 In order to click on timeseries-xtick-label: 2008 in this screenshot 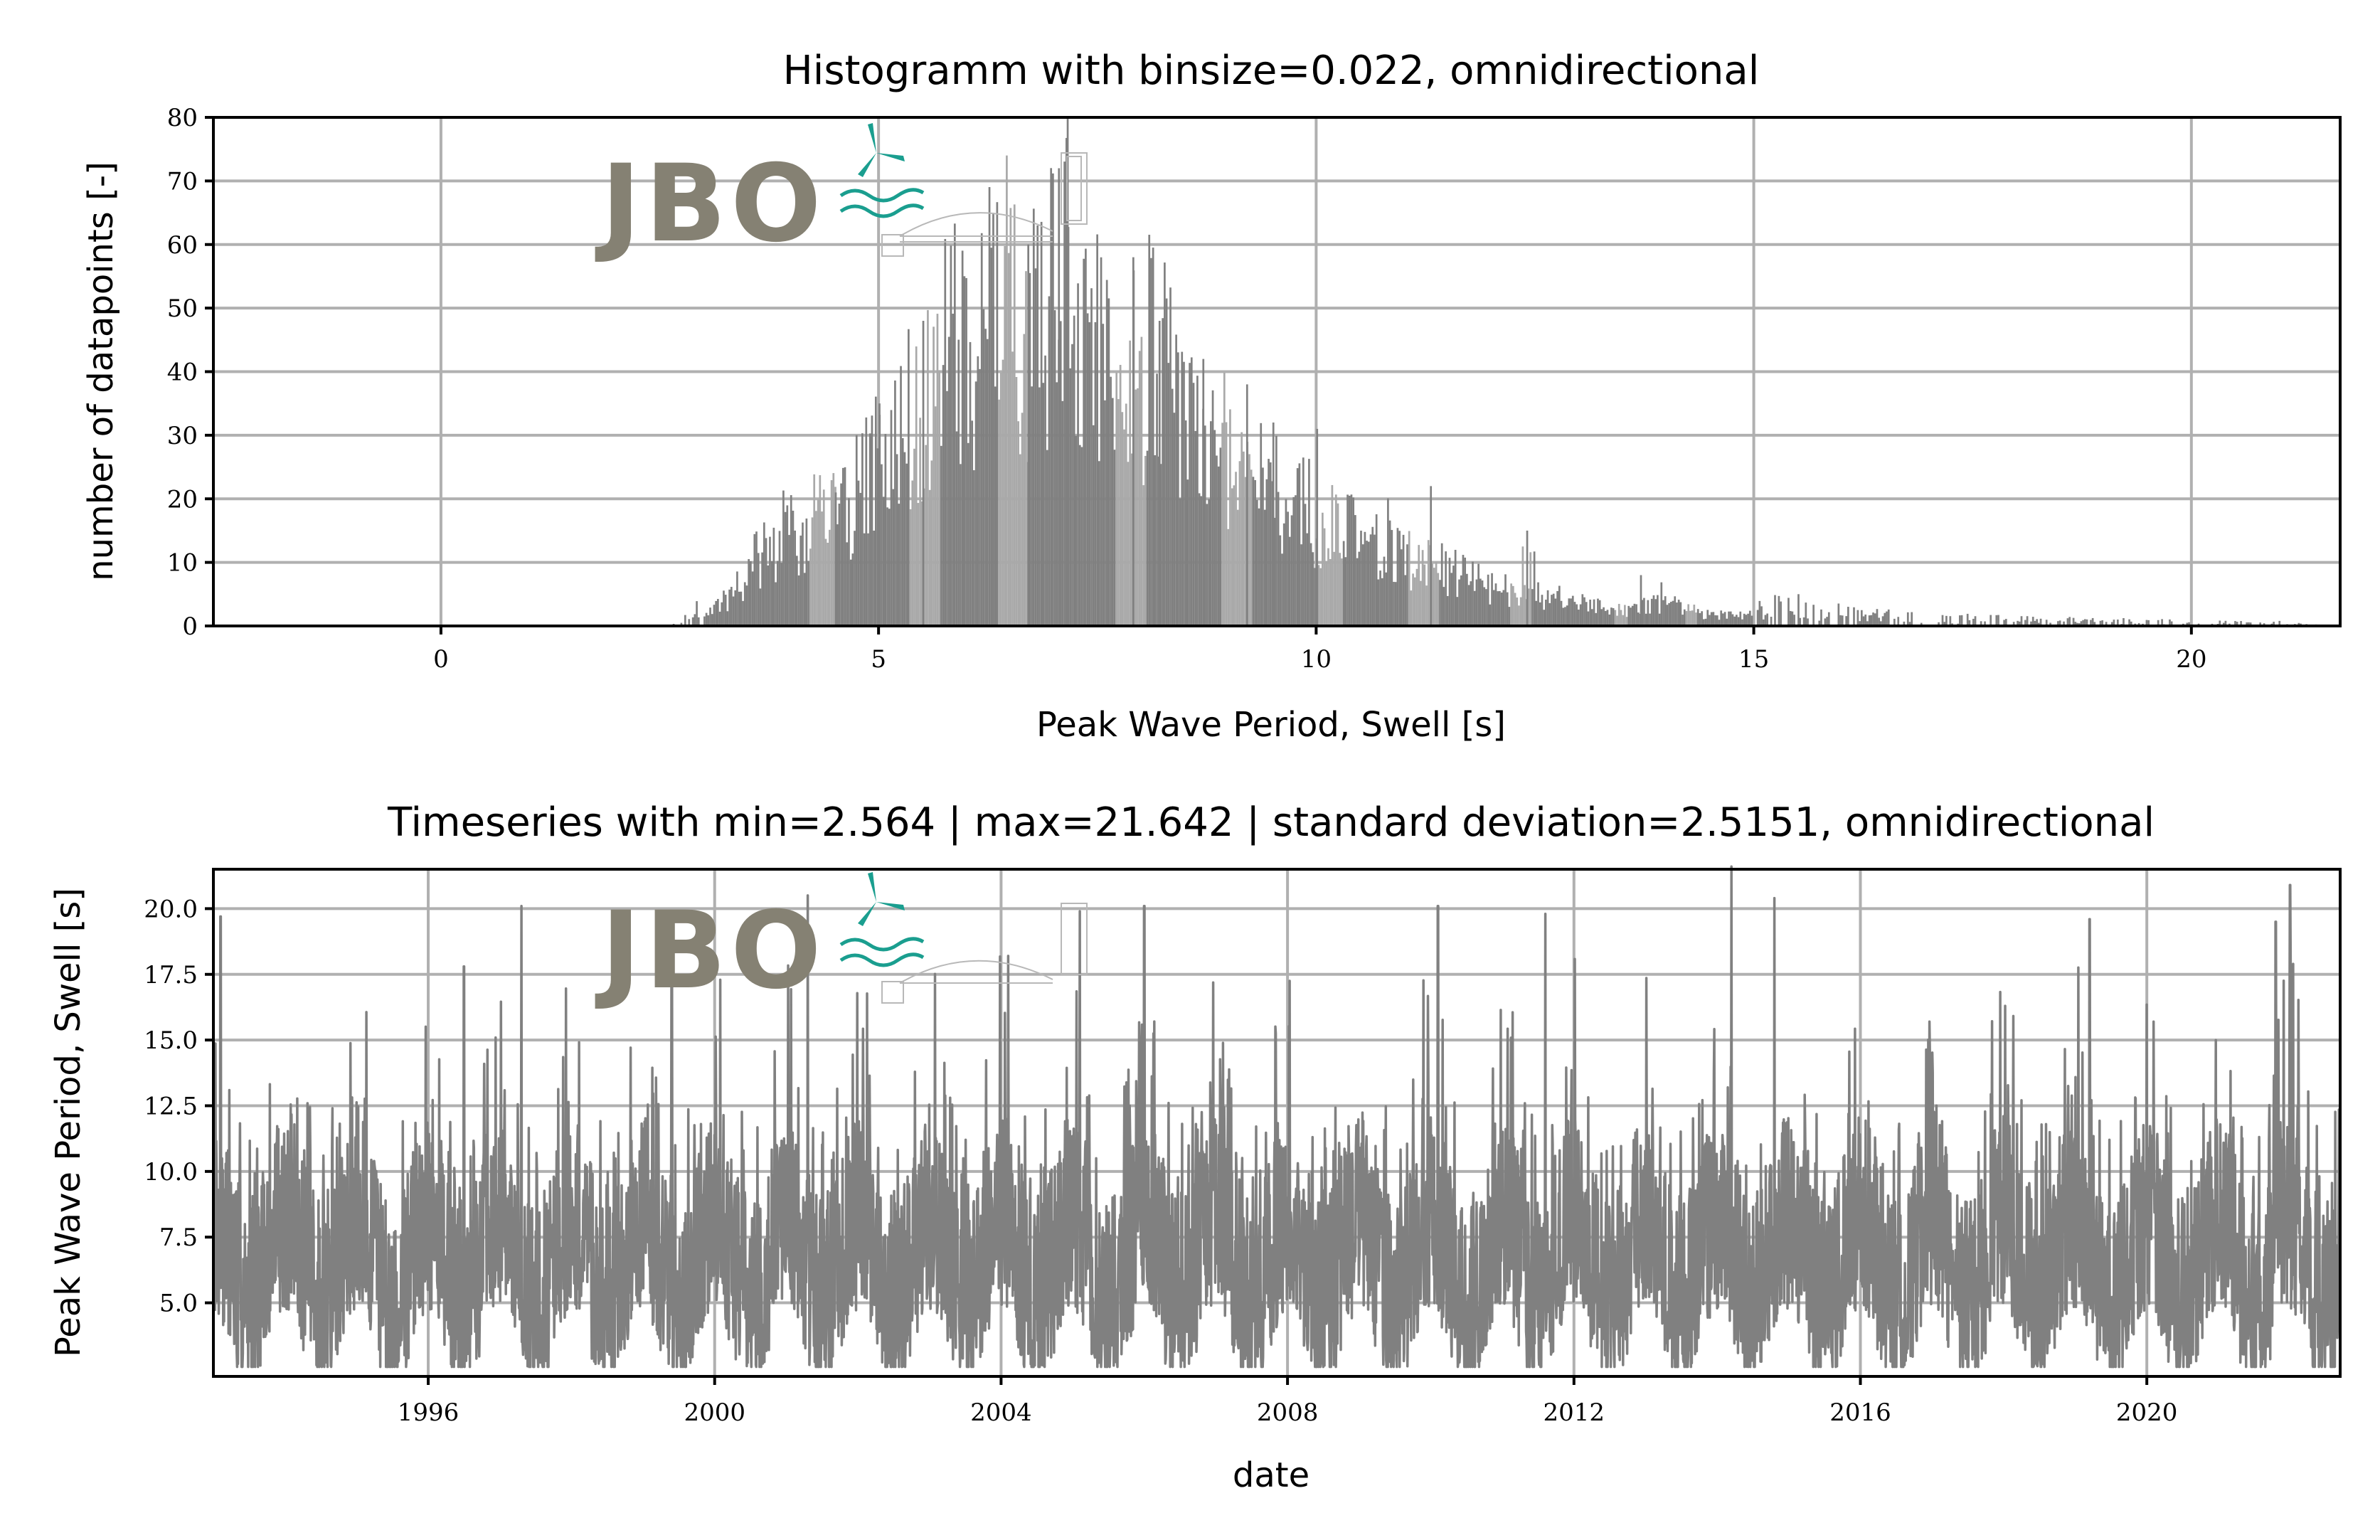, I will do `click(1288, 1412)`.